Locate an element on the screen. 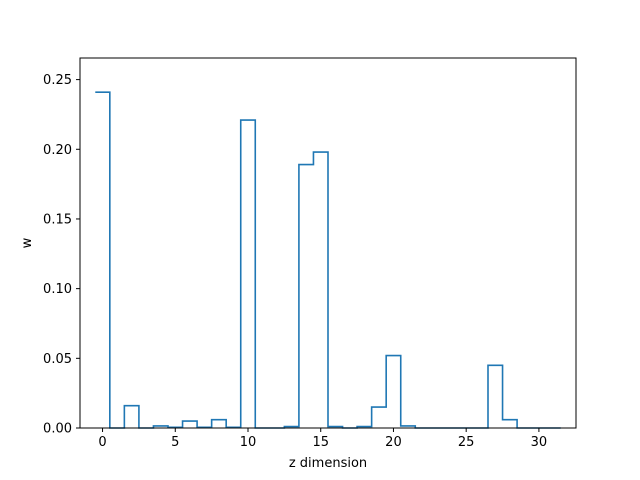  x-tick-label: 0 is located at coordinates (102, 442).